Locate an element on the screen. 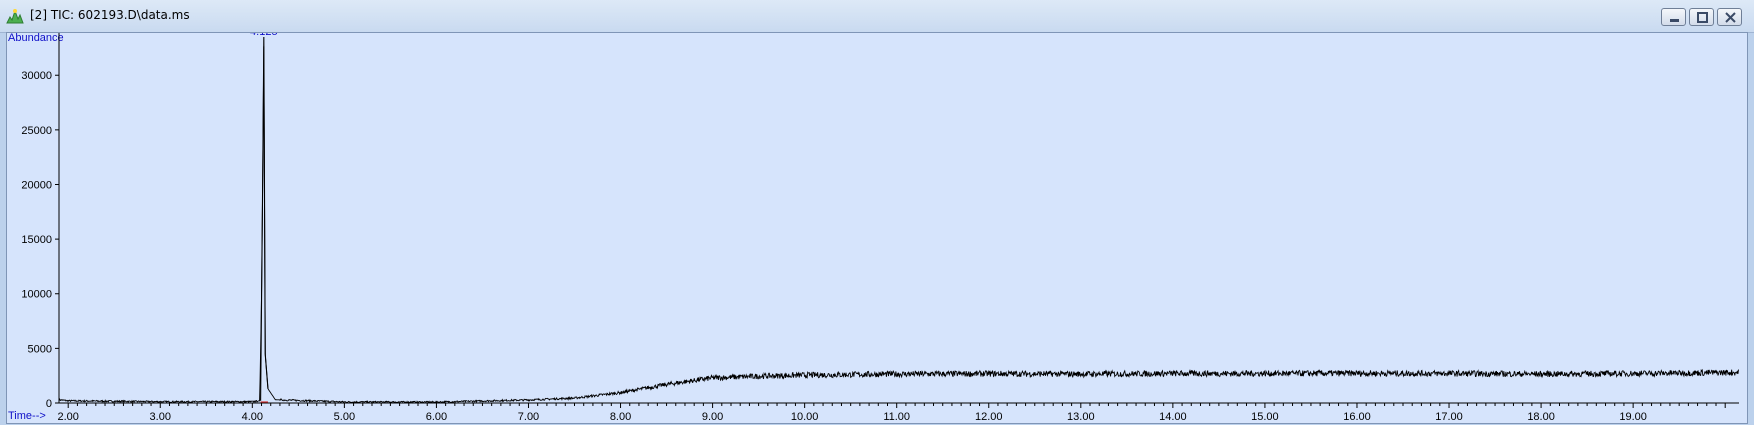 Image resolution: width=1754 pixels, height=425 pixels. x-tick-label: 10.00 is located at coordinates (805, 417).